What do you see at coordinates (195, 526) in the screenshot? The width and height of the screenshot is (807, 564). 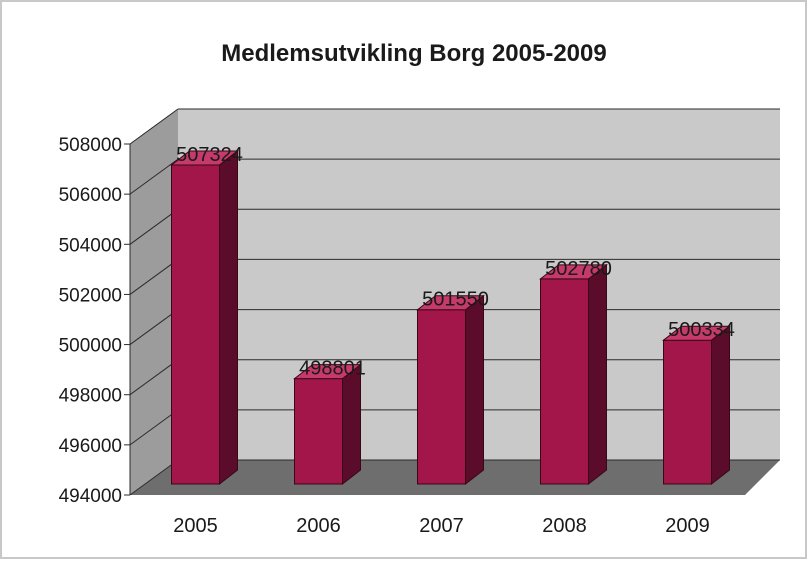 I see `x-tick-label: 2005` at bounding box center [195, 526].